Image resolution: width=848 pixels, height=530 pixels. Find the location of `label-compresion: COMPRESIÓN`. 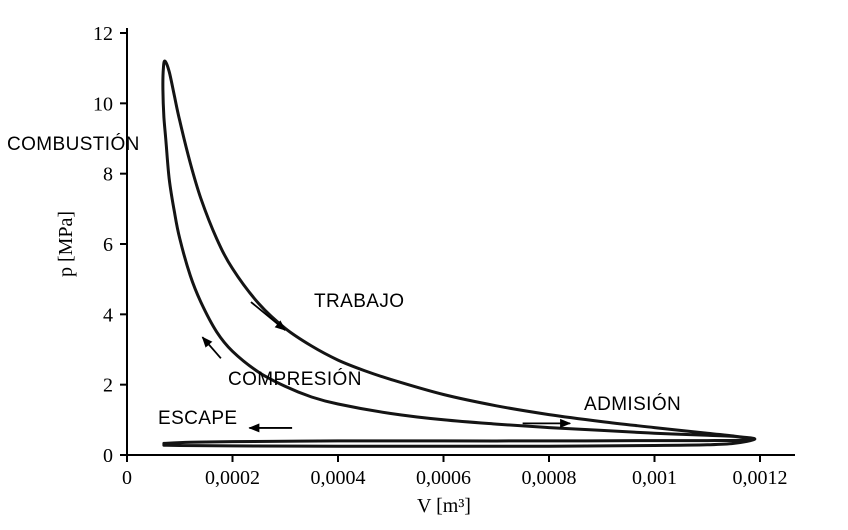

label-compresion: COMPRESIÓN is located at coordinates (295, 379).